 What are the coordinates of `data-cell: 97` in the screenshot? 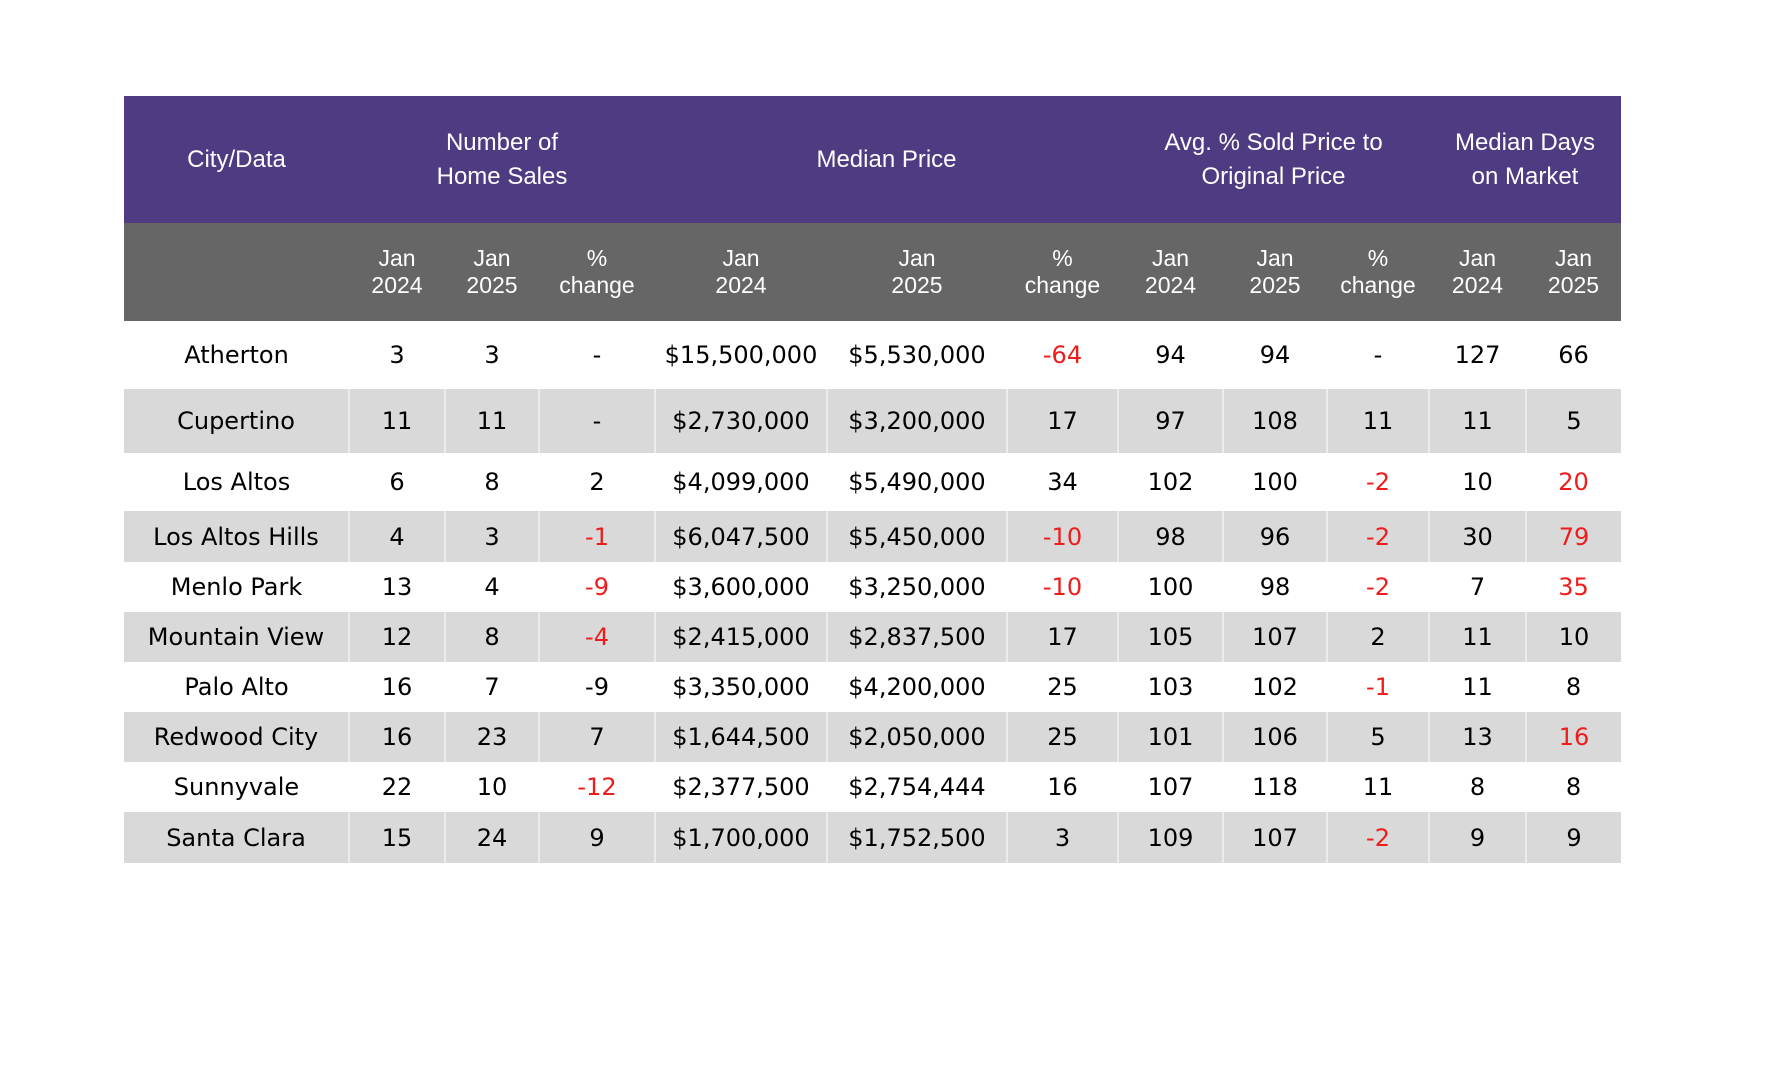 It's located at (1171, 421).